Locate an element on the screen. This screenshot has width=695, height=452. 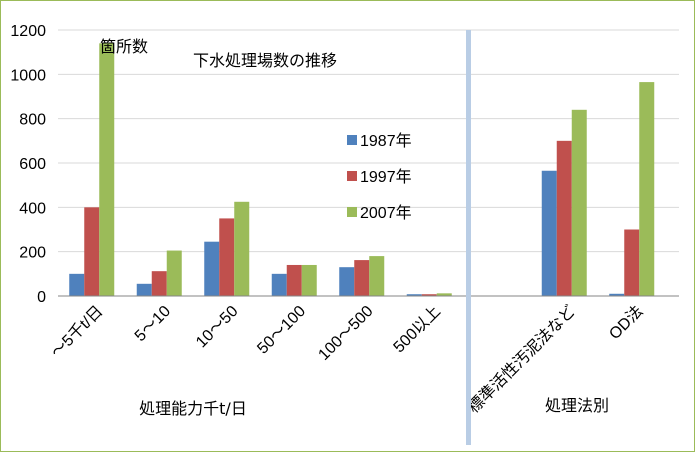
x-tick-label: 50～100 is located at coordinates (281, 330).